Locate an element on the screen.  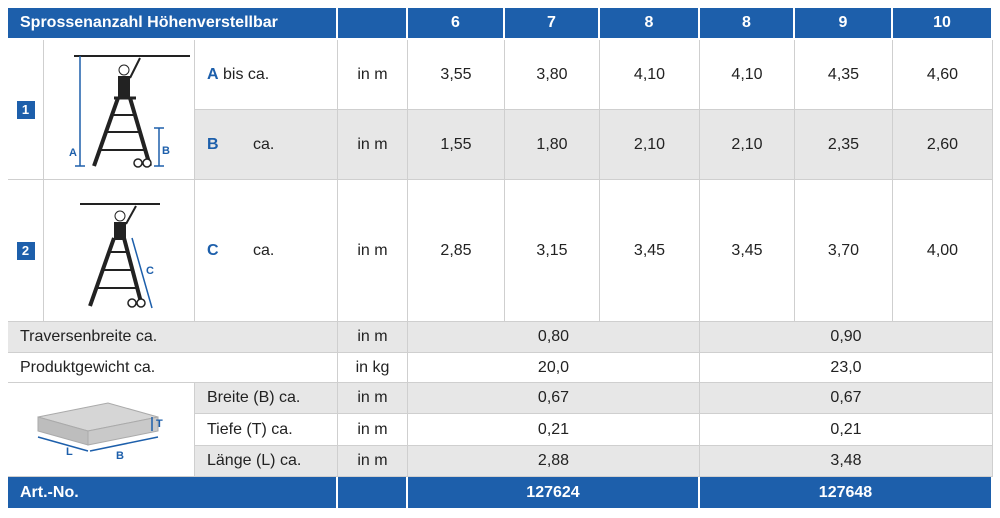
variant-cell: 2 is located at coordinates (26, 251).